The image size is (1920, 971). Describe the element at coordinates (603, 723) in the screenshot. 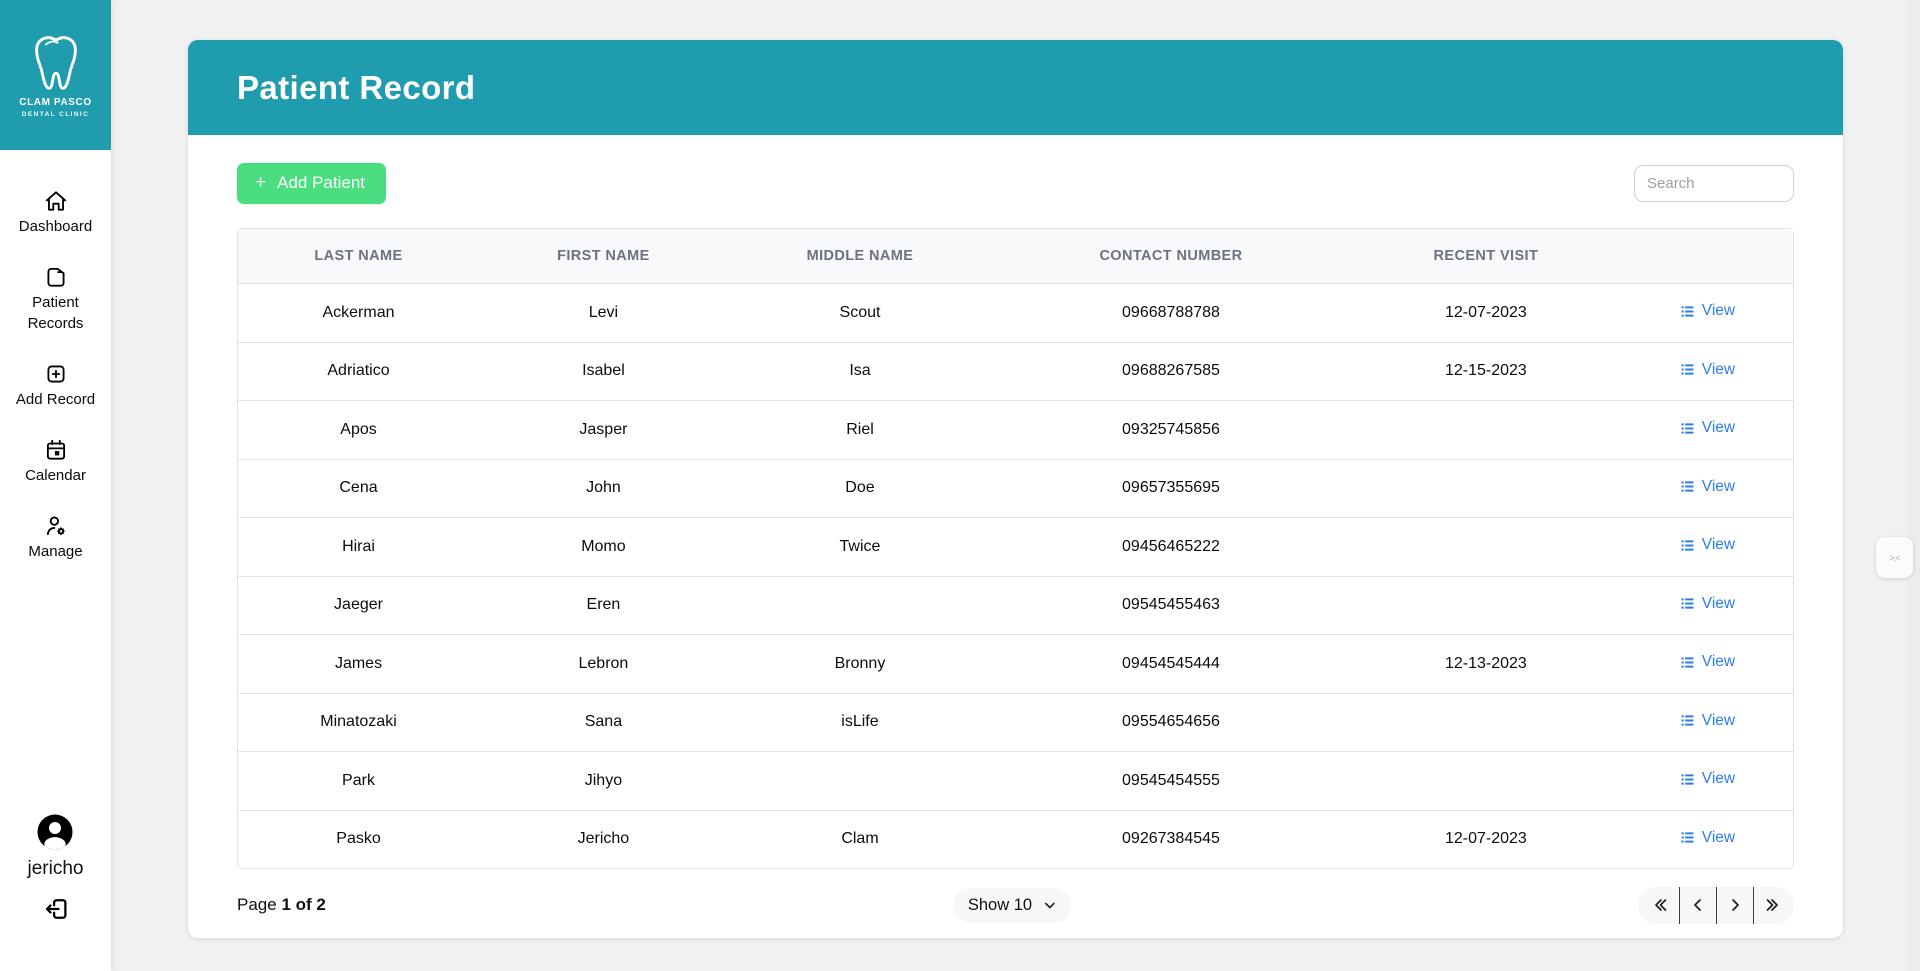

I see `cell-first-name: Sana` at that location.